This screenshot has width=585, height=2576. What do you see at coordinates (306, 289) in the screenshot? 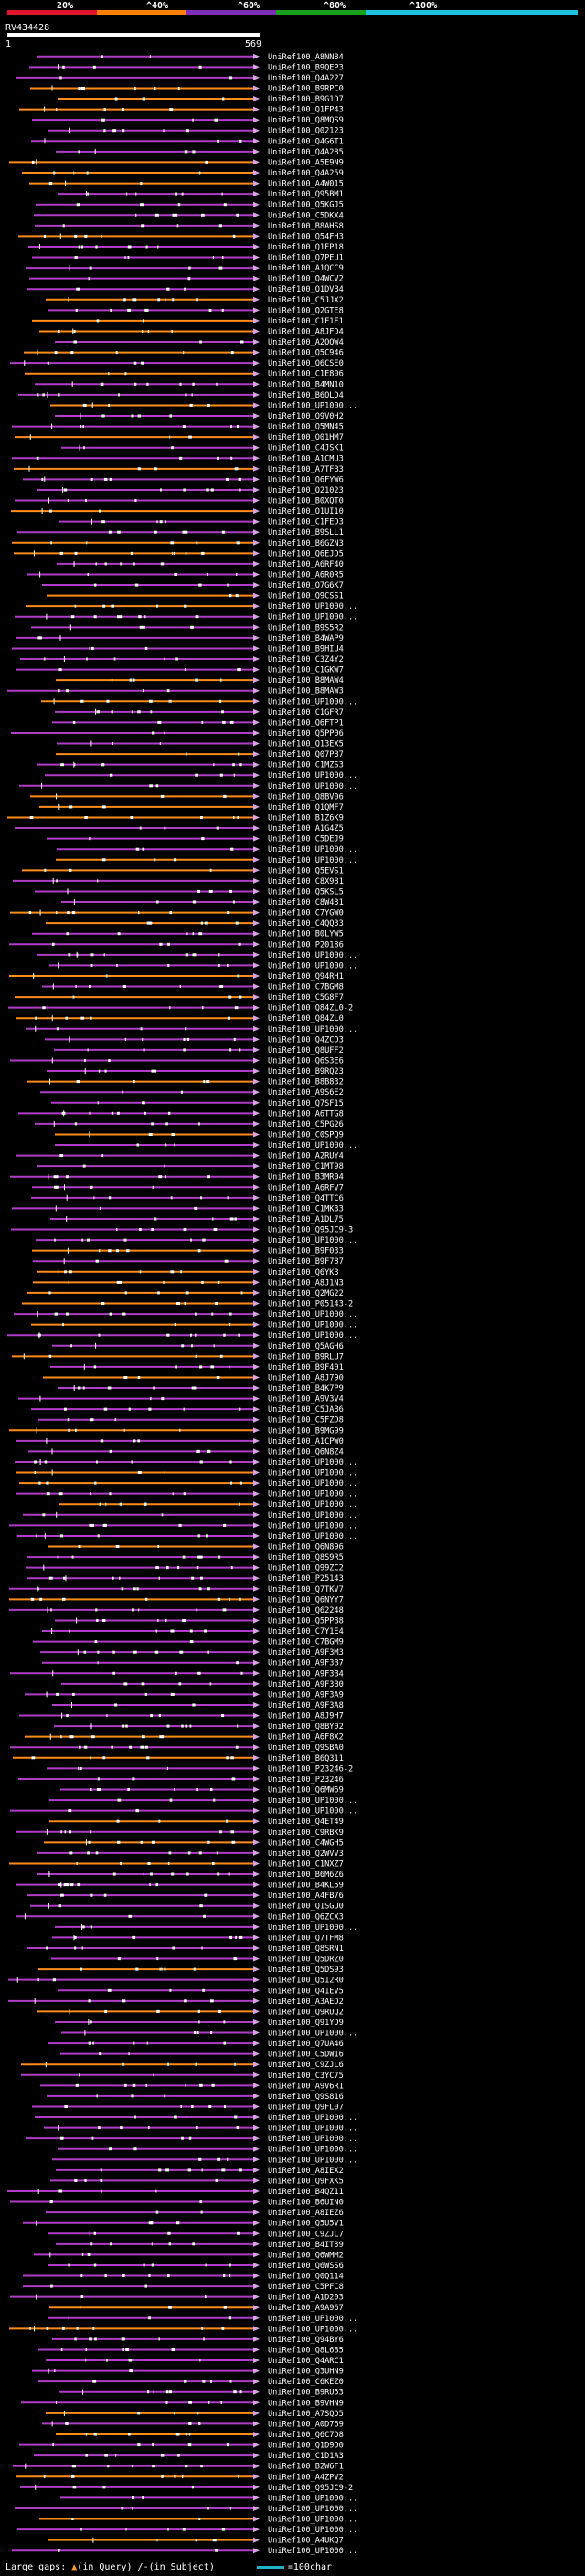
I see `subject-label: UniRef100_Q1DVB4` at bounding box center [306, 289].